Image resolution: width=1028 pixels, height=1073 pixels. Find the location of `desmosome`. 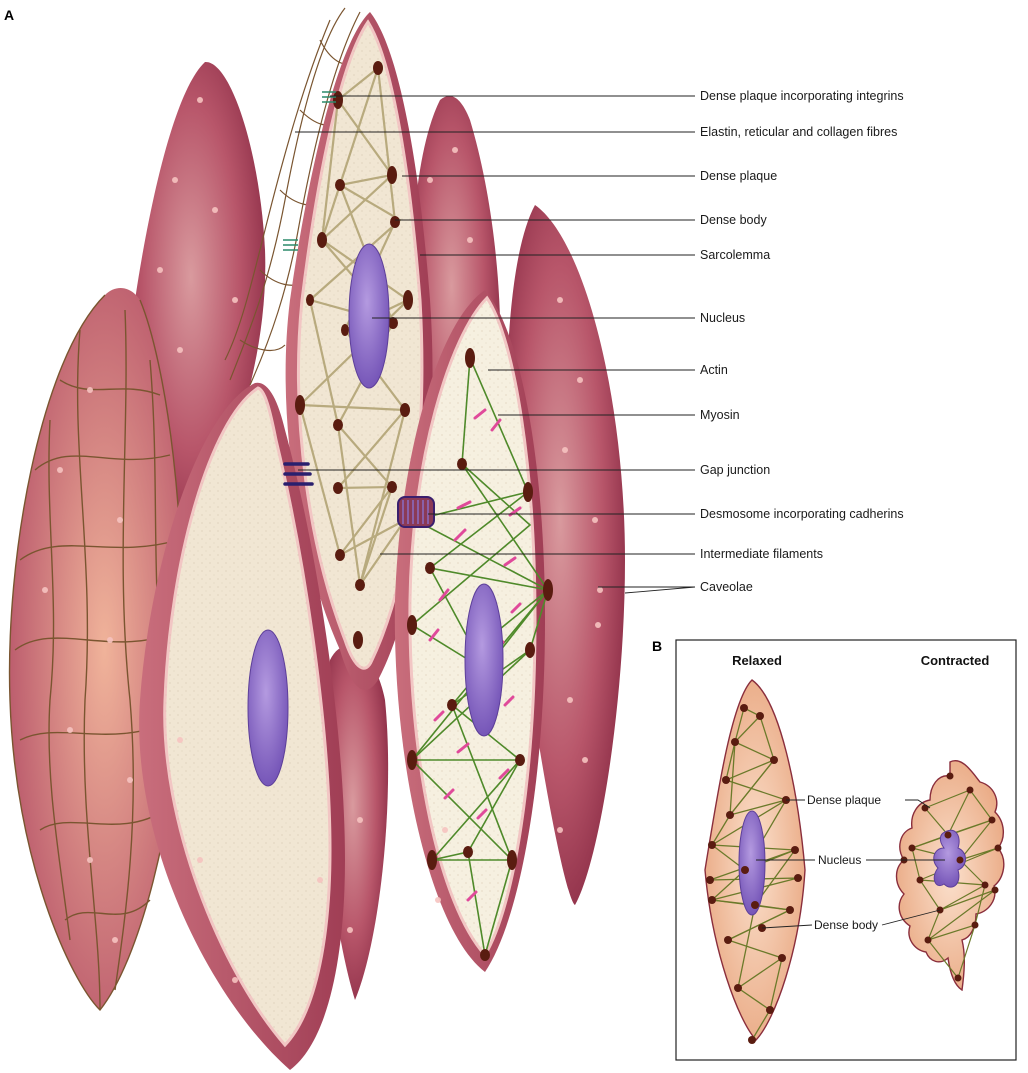

desmosome is located at coordinates (416, 512).